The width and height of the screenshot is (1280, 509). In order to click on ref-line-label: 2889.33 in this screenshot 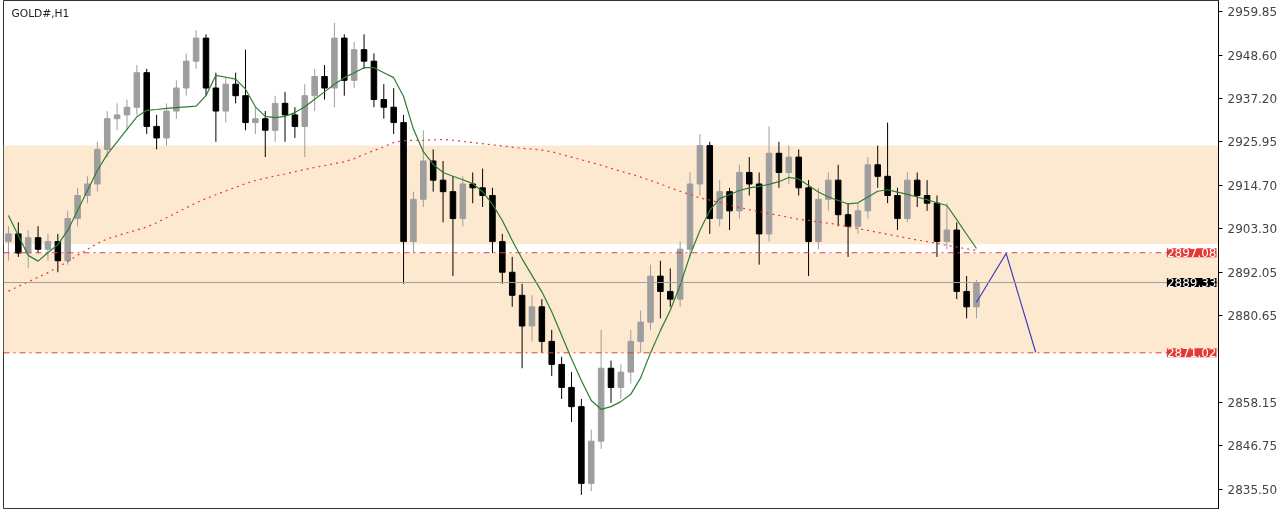, I will do `click(1191, 283)`.